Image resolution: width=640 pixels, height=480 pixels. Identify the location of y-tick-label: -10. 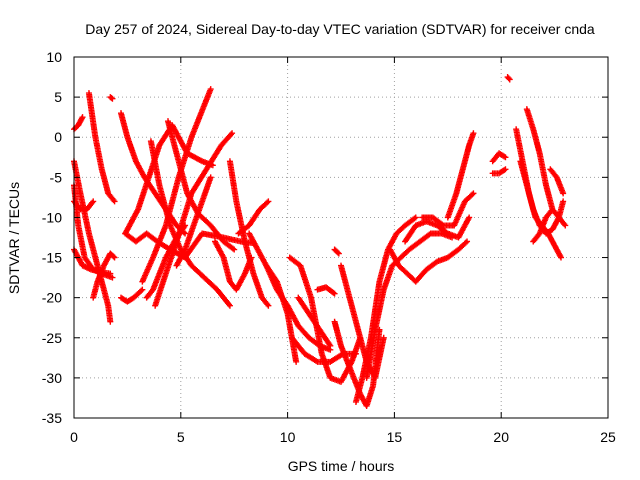
(52, 217).